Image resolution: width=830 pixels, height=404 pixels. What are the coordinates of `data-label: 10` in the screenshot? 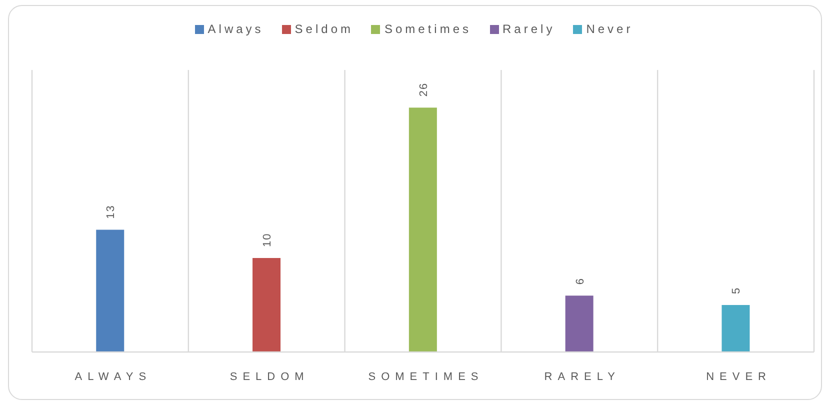 It's located at (268, 239).